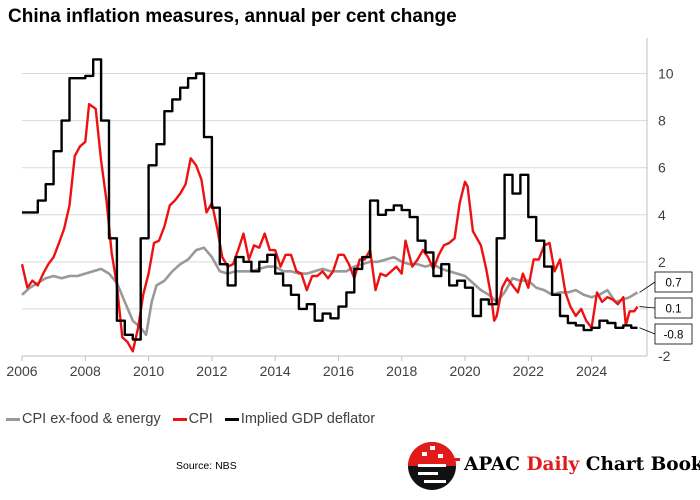  Describe the element at coordinates (528, 371) in the screenshot. I see `x-tick-label: 2022` at that location.